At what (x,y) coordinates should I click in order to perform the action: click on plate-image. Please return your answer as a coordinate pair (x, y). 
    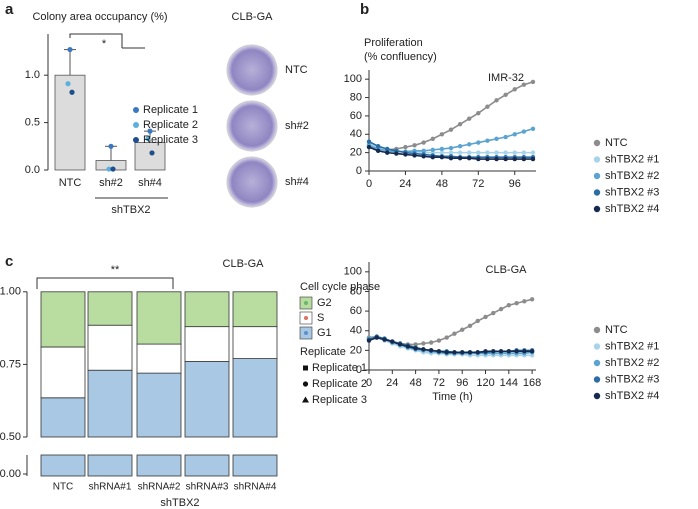
    Looking at the image, I should click on (252, 126).